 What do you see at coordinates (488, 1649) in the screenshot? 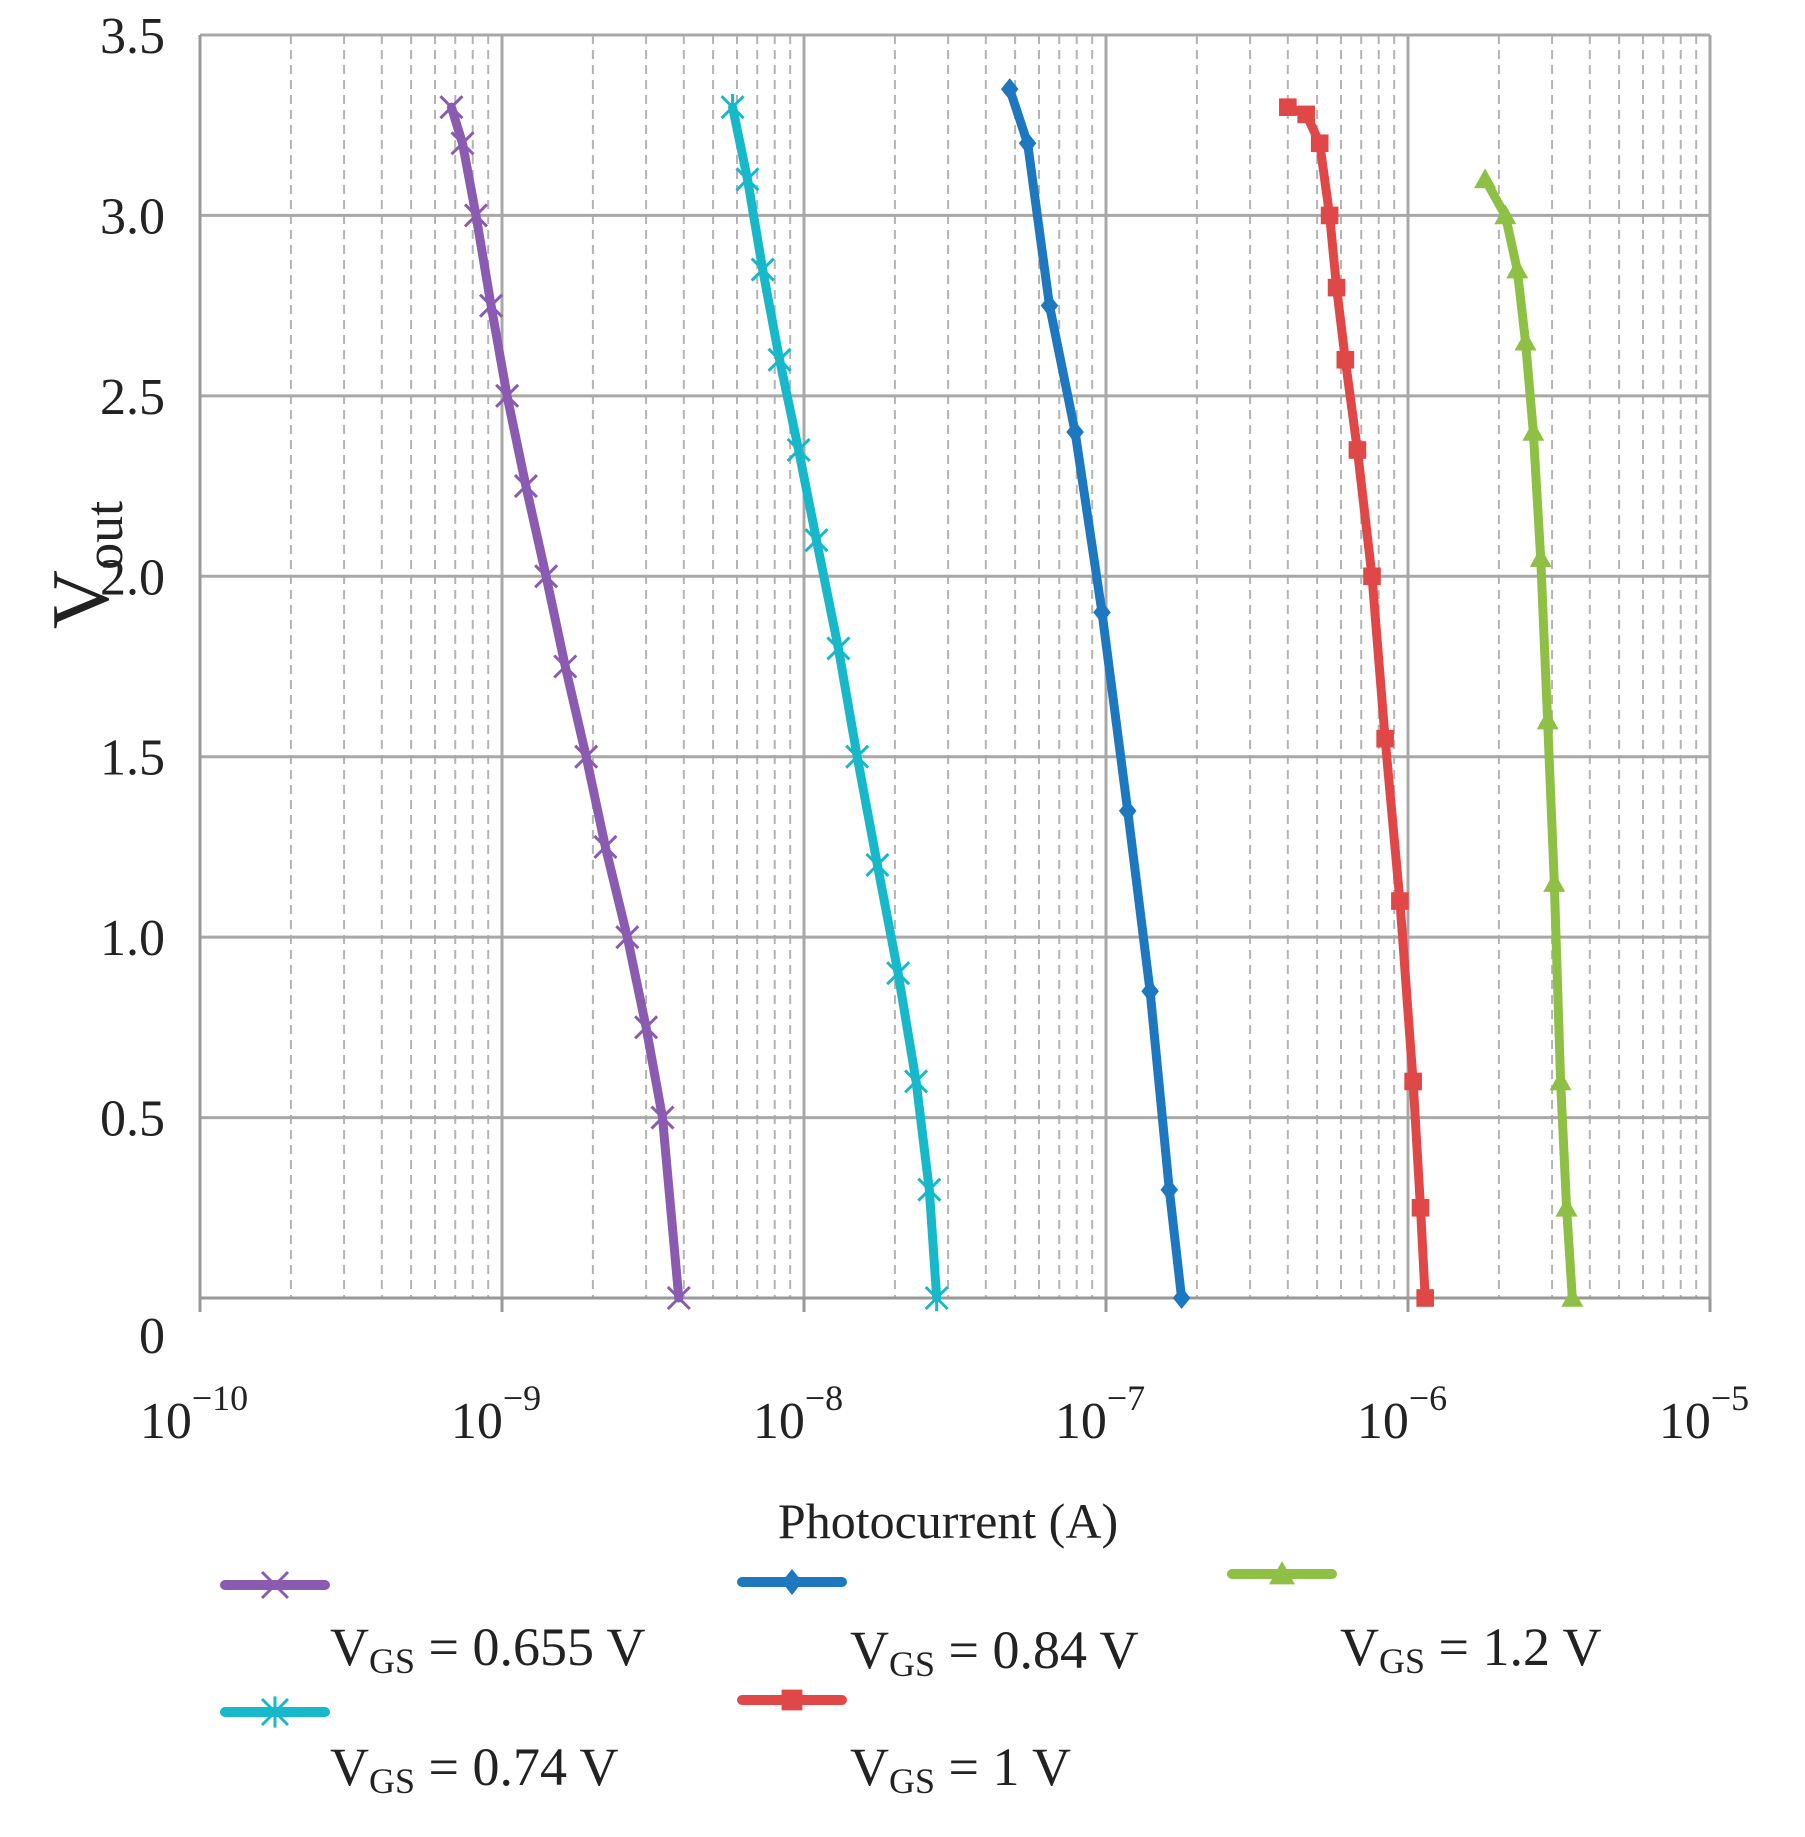
I see `legend-label: VGS = 0.655 V` at bounding box center [488, 1649].